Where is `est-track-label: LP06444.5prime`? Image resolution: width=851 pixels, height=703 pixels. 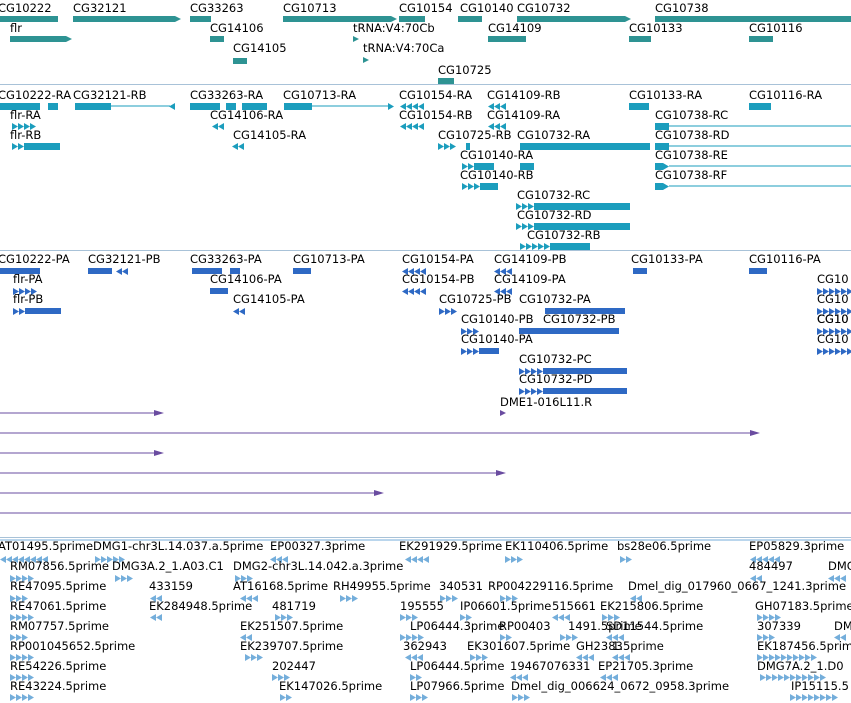
est-track-label: LP06444.5prime is located at coordinates (457, 666).